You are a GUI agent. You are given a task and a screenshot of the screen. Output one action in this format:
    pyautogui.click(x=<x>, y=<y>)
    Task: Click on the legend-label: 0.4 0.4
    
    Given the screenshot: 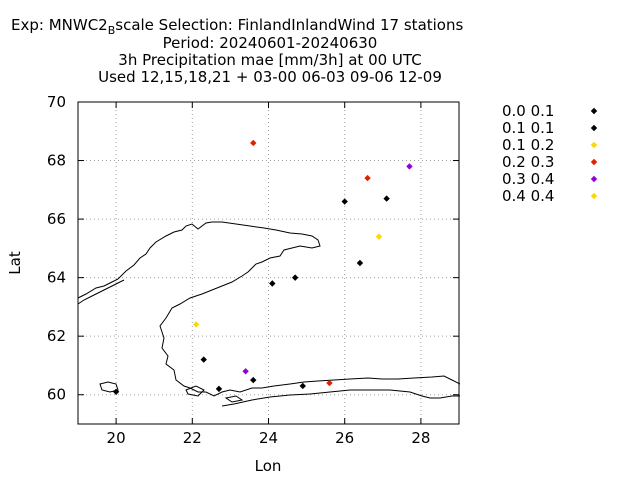 What is the action you would take?
    pyautogui.click(x=528, y=196)
    